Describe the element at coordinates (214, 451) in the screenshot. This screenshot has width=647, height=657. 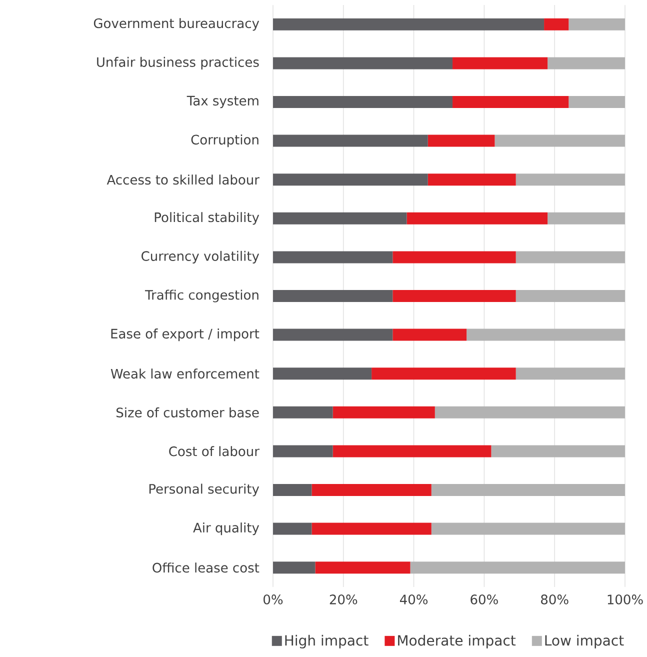
I see `y-tick-label: Cost of labour` at that location.